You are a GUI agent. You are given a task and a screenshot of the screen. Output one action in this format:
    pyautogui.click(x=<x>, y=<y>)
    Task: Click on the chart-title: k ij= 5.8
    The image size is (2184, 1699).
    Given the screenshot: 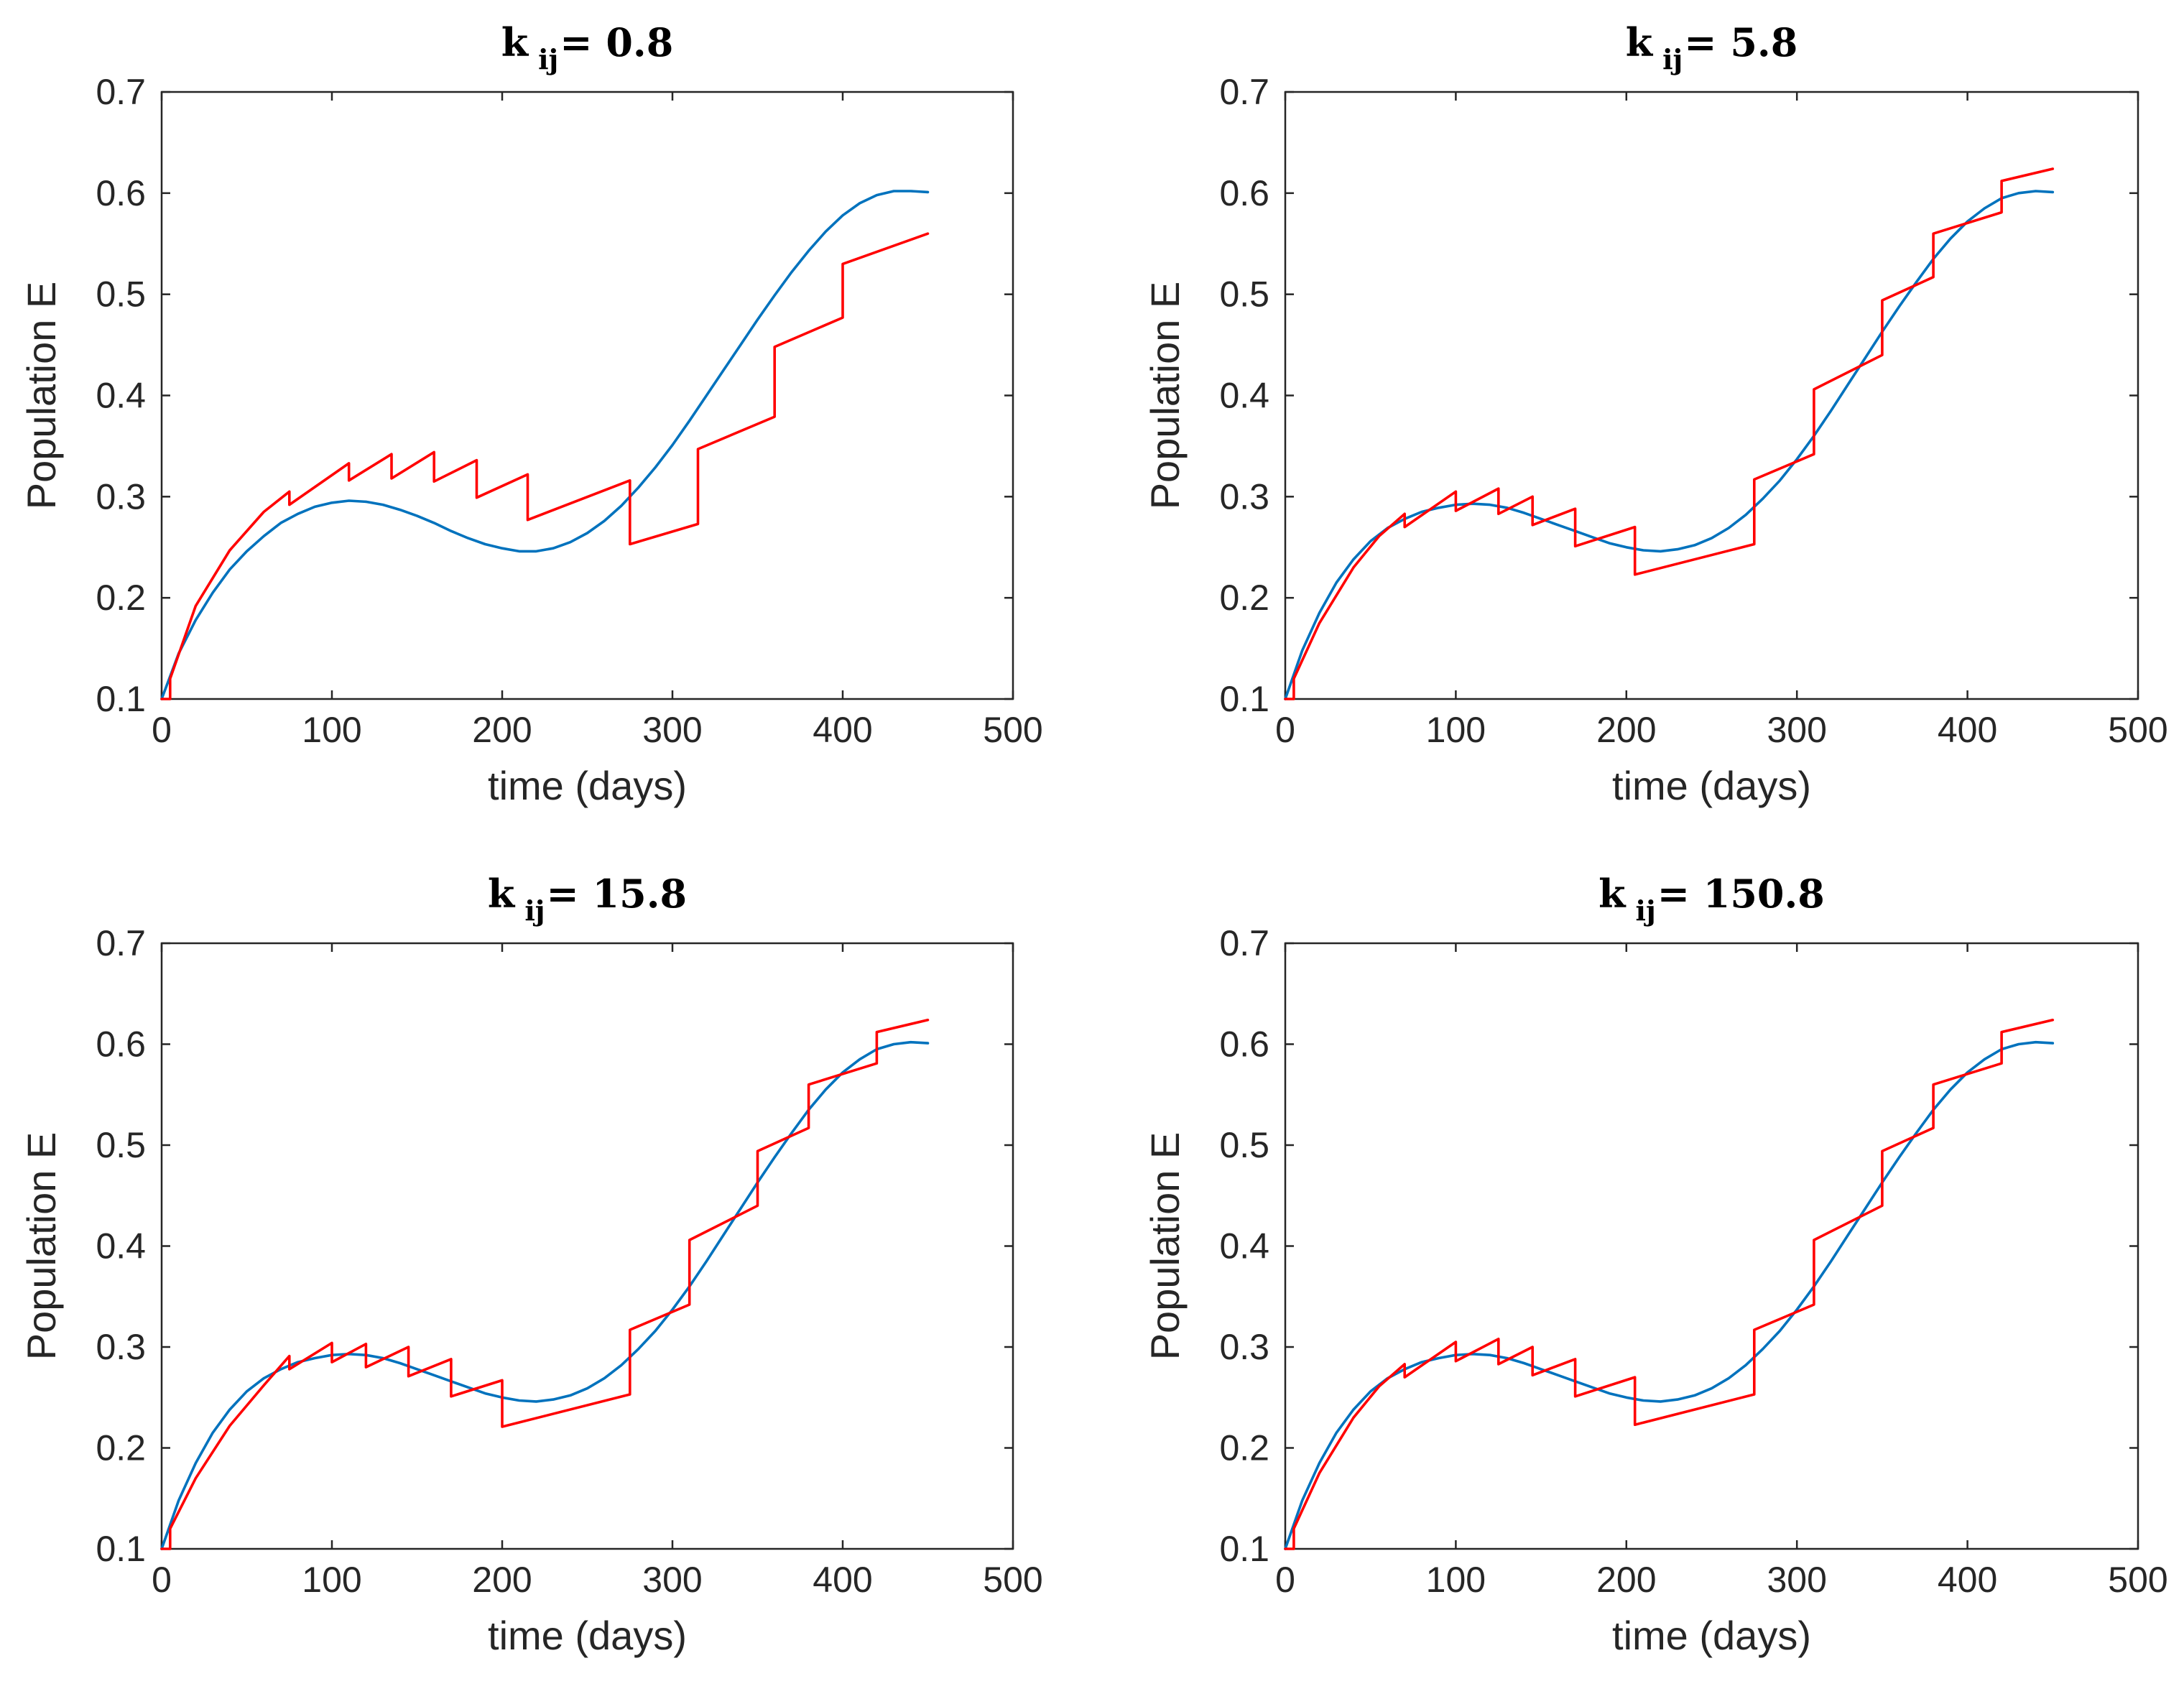 What is the action you would take?
    pyautogui.click(x=1712, y=47)
    